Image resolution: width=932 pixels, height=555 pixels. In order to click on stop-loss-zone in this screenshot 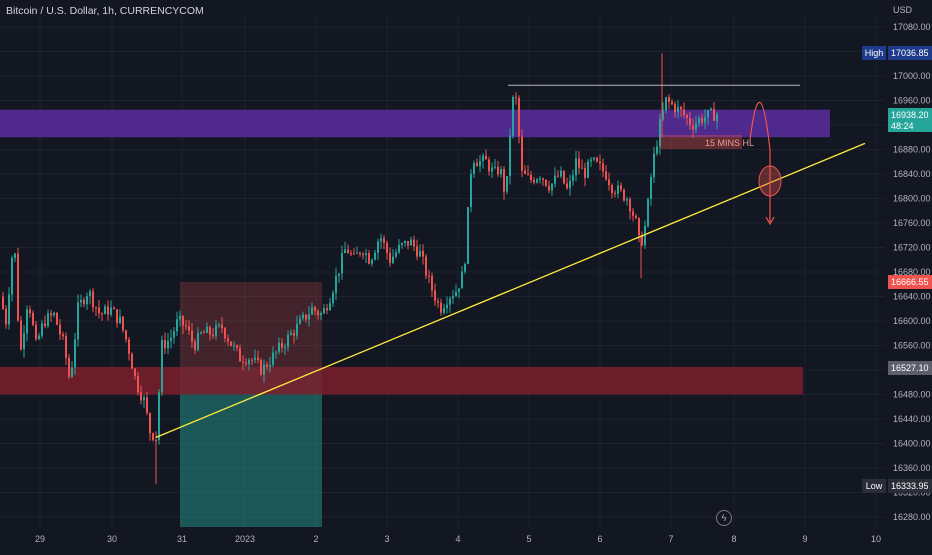, I will do `click(251, 324)`.